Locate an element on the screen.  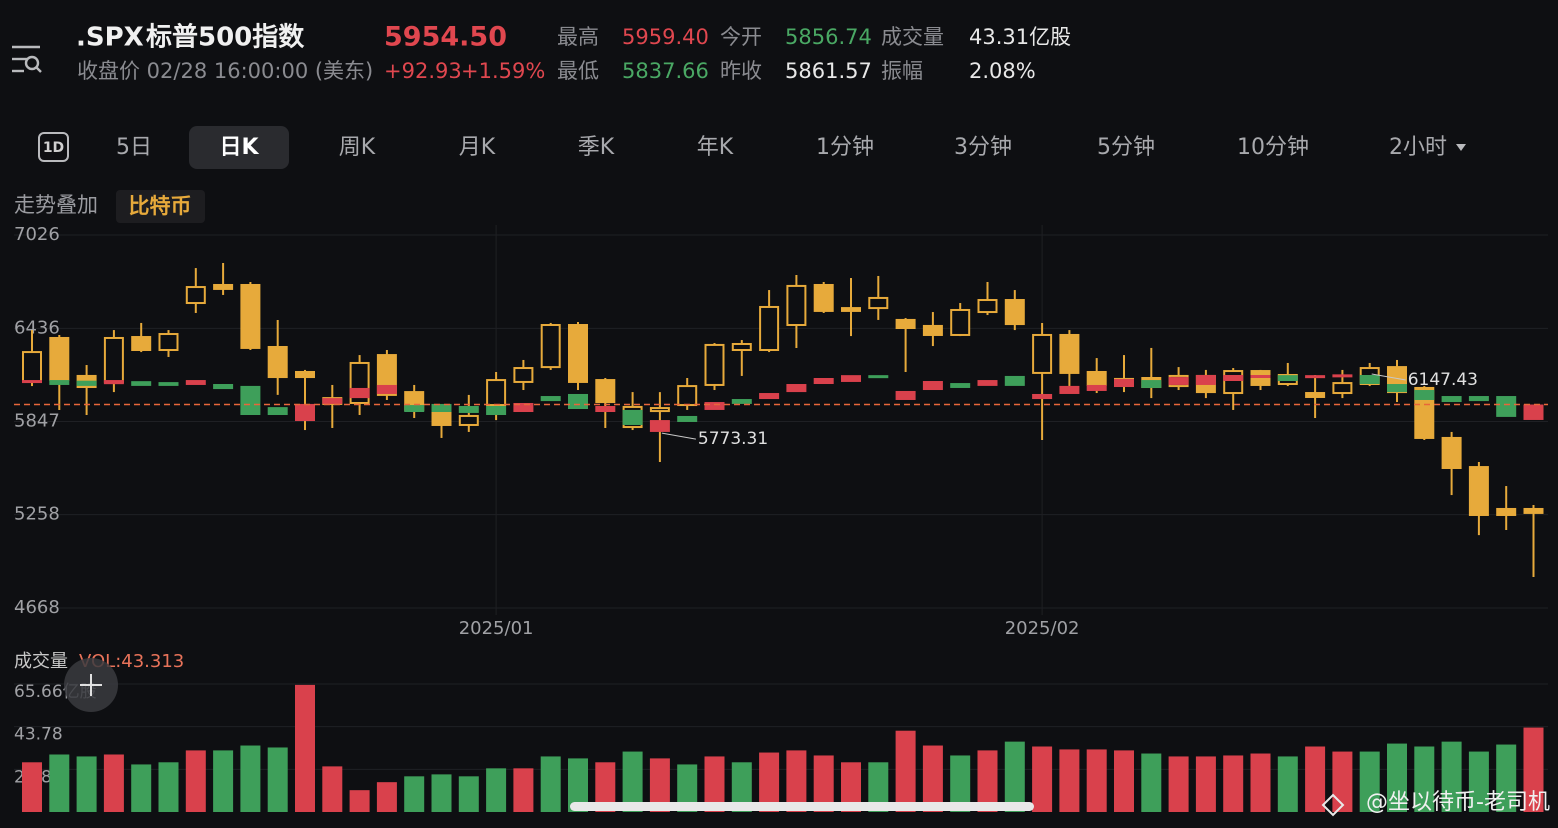
tab: 10分钟 is located at coordinates (1273, 147).